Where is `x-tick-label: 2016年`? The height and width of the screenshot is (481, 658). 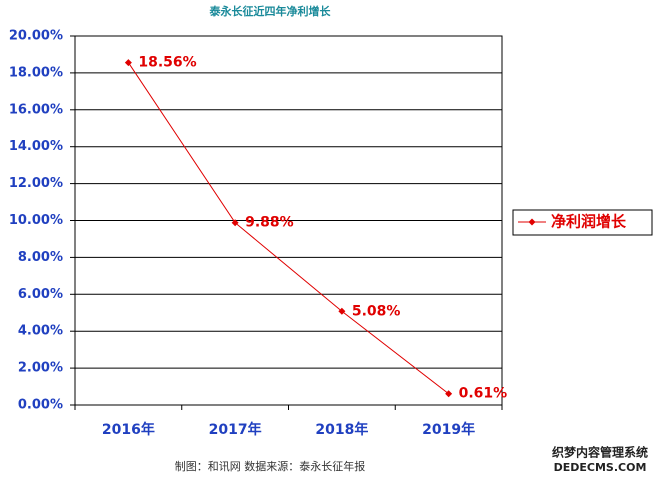 x-tick-label: 2016年 is located at coordinates (128, 429).